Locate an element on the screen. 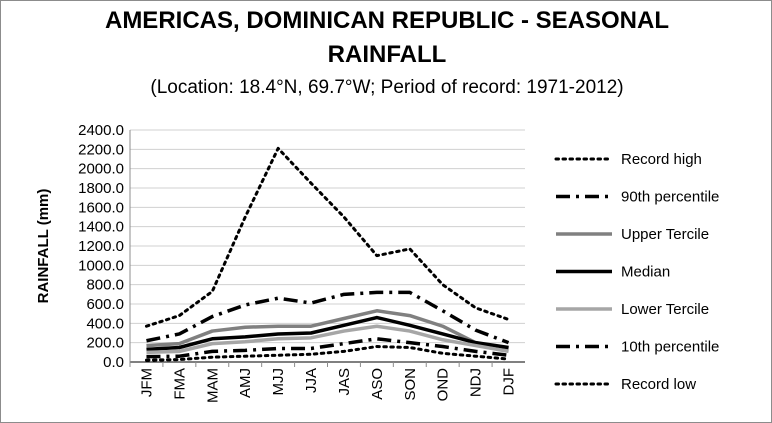 Image resolution: width=772 pixels, height=423 pixels. legend-label: Median is located at coordinates (645, 272).